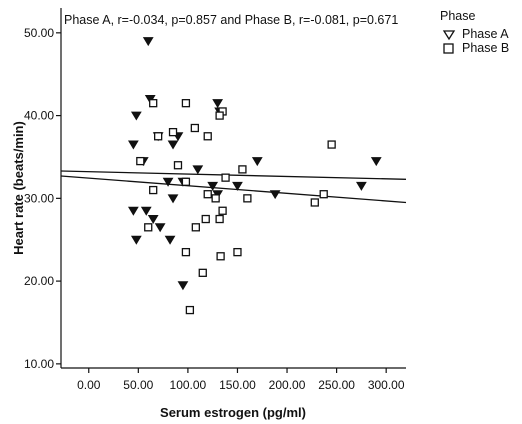 This screenshot has width=522, height=424. I want to click on x-axis-title: Serum estrogen (pg/ml), so click(233, 412).